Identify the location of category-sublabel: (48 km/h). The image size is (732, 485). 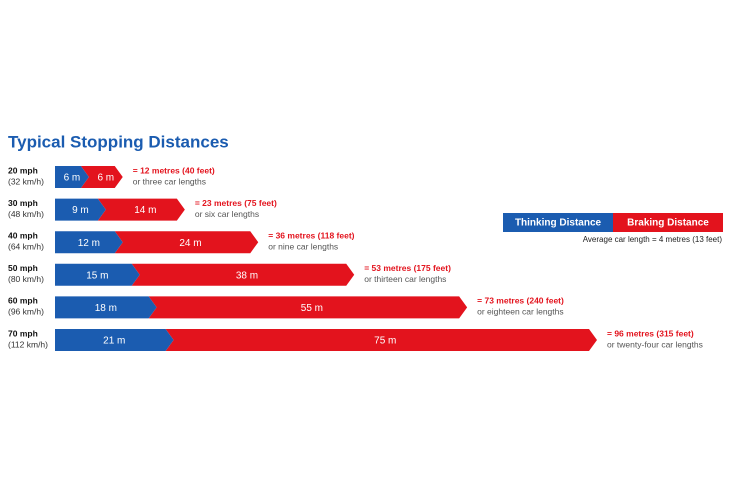
(26, 214).